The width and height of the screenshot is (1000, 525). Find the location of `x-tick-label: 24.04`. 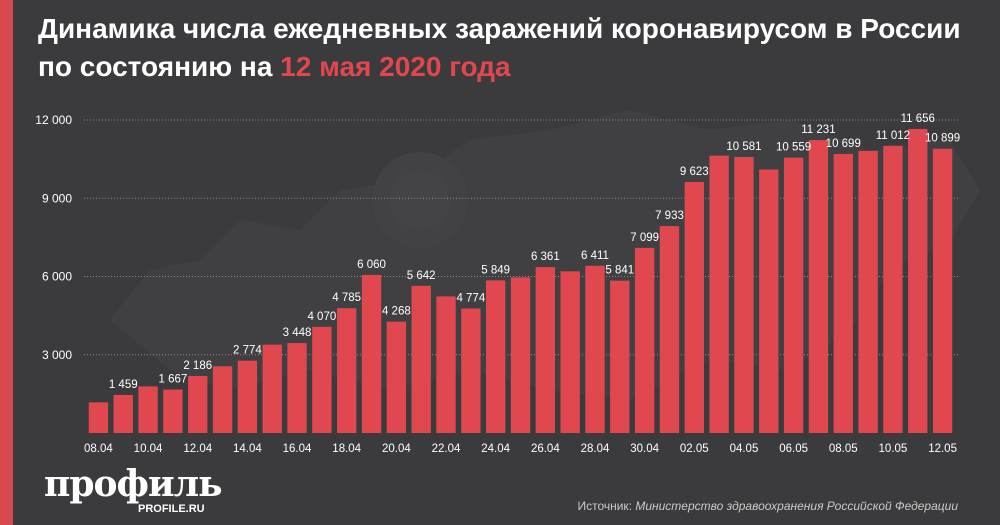

x-tick-label: 24.04 is located at coordinates (495, 449).